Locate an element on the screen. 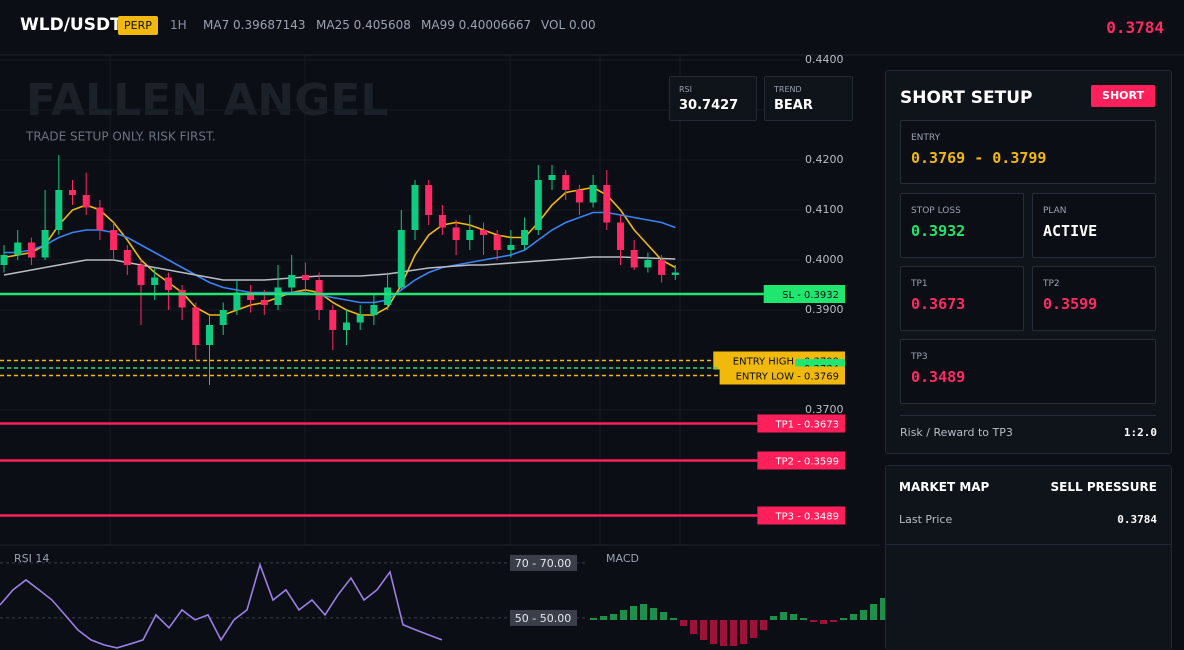  y-tick-label: 0.3700 is located at coordinates (824, 409).